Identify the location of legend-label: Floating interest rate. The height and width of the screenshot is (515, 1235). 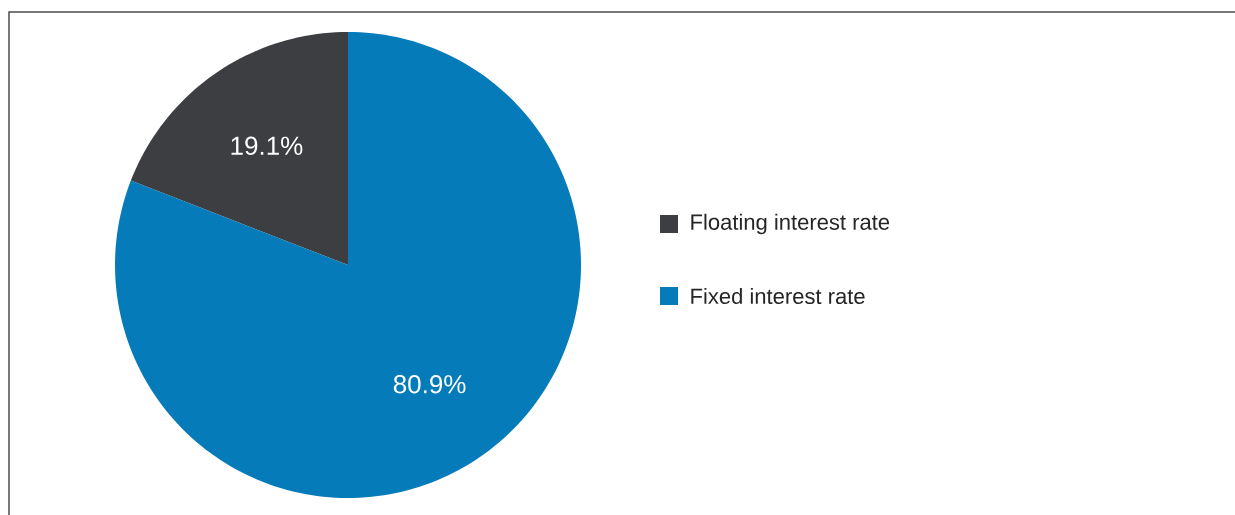
(790, 224).